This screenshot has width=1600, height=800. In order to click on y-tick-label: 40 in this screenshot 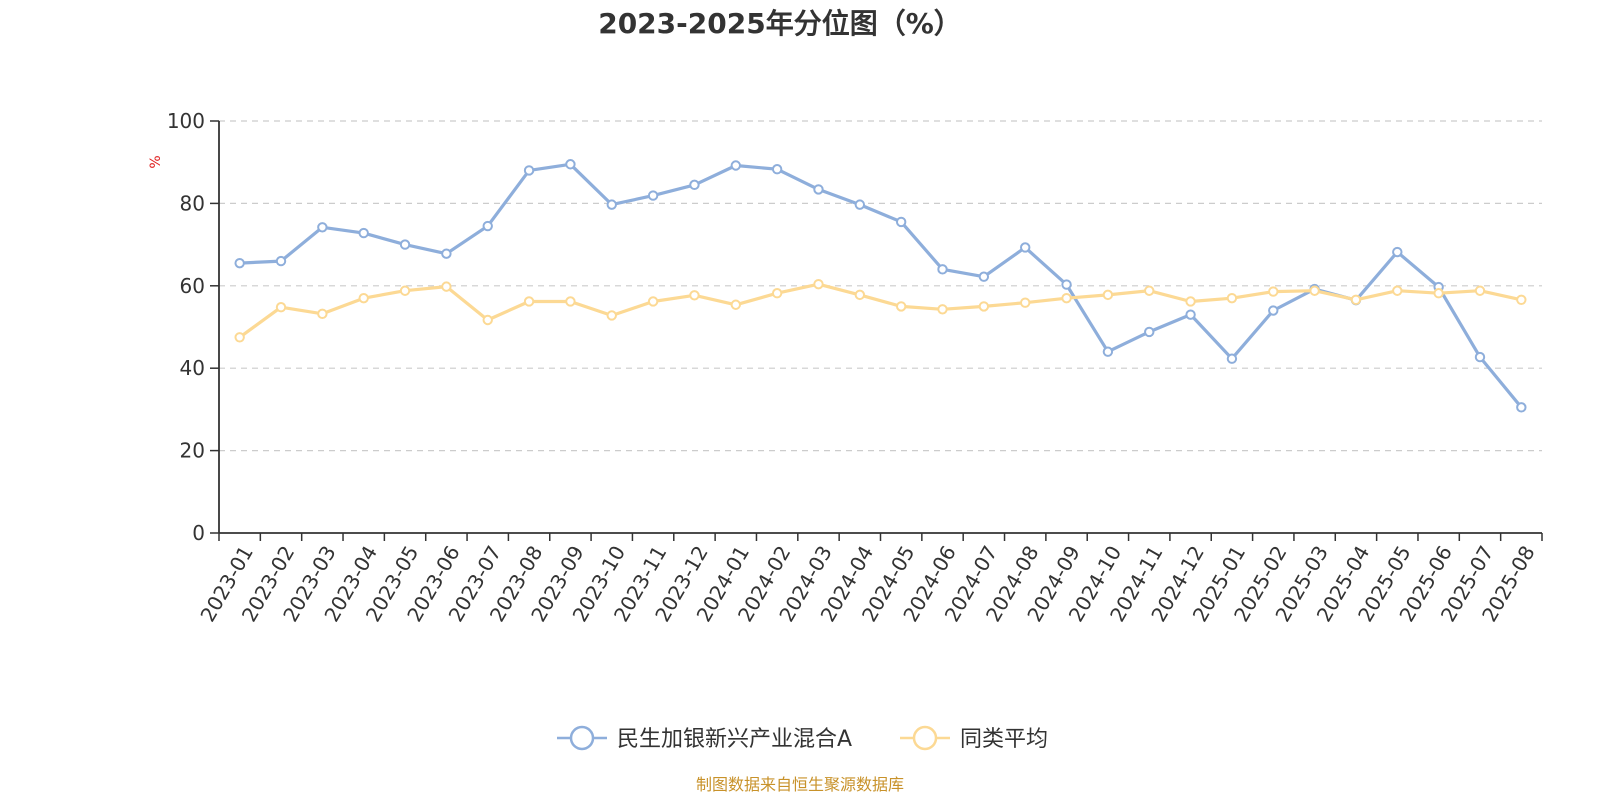, I will do `click(192, 368)`.